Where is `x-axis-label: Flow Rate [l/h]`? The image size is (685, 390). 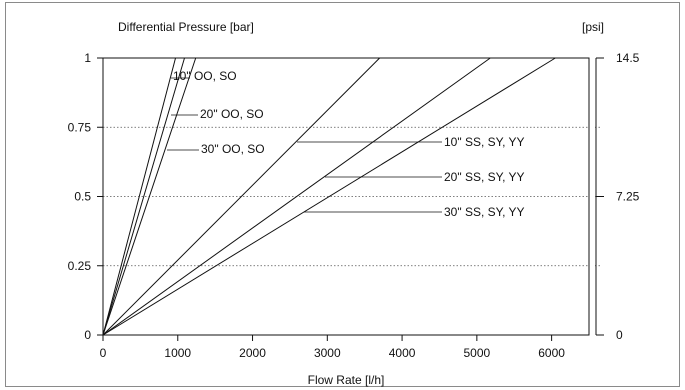 x-axis-label: Flow Rate [l/h] is located at coordinates (346, 380).